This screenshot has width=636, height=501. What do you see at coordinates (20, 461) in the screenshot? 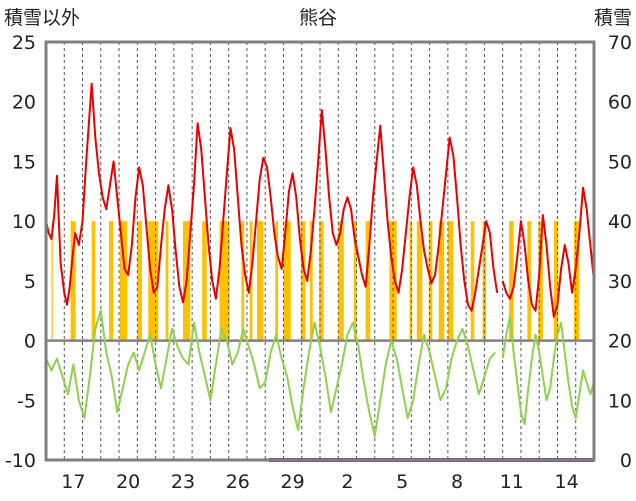
I see `left-tick-label: -10` at bounding box center [20, 461].